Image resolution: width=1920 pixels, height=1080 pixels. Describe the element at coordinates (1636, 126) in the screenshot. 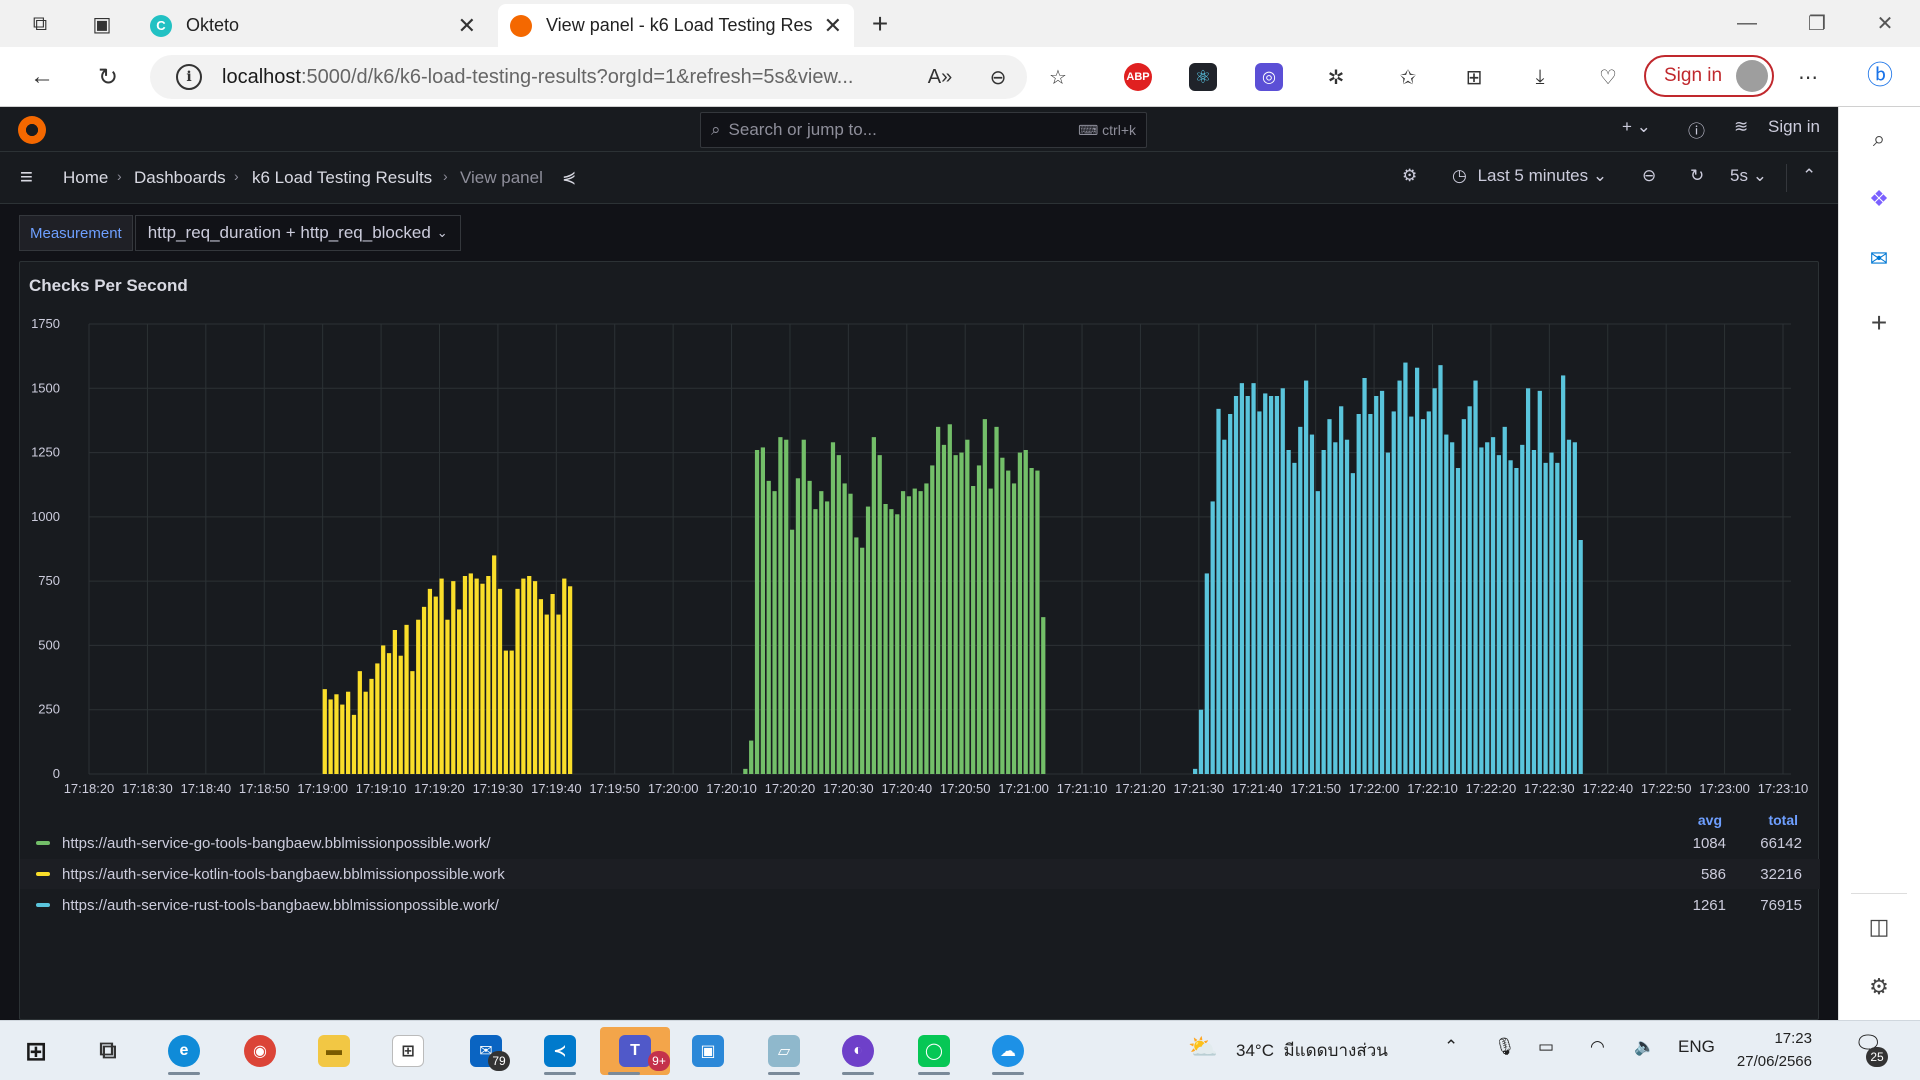

I see `new-menu-button: + ⌄` at that location.